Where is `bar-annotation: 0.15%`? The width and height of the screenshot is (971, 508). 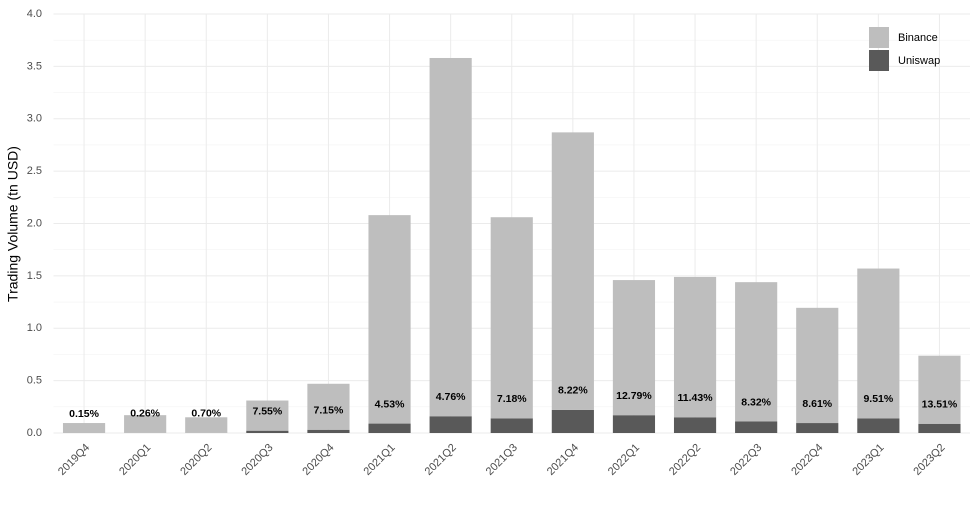 bar-annotation: 0.15% is located at coordinates (84, 414).